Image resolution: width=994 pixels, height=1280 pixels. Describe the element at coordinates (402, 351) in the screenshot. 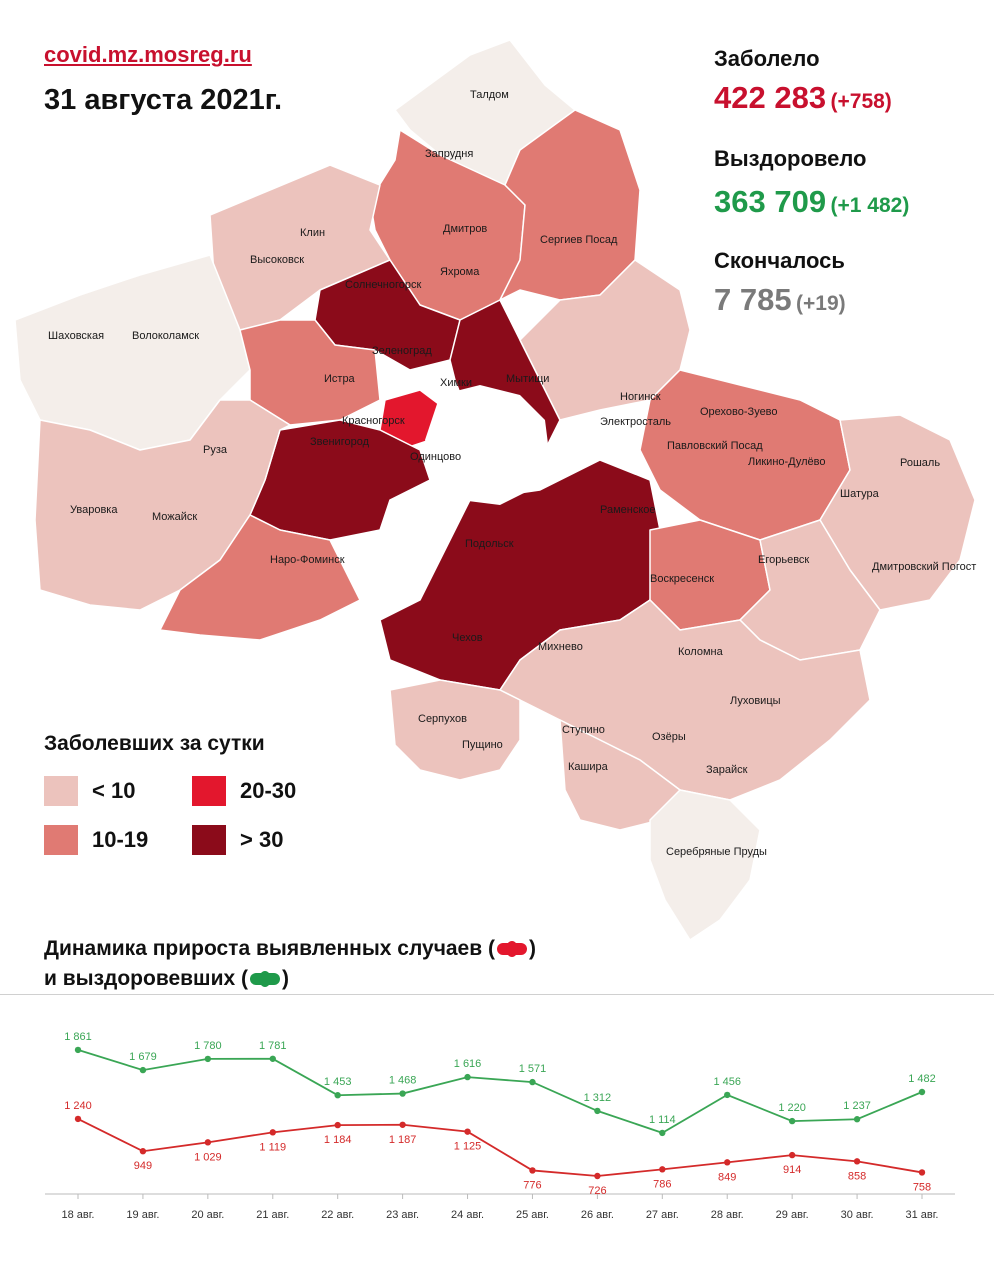

I see `town-label: Зеленоград` at that location.